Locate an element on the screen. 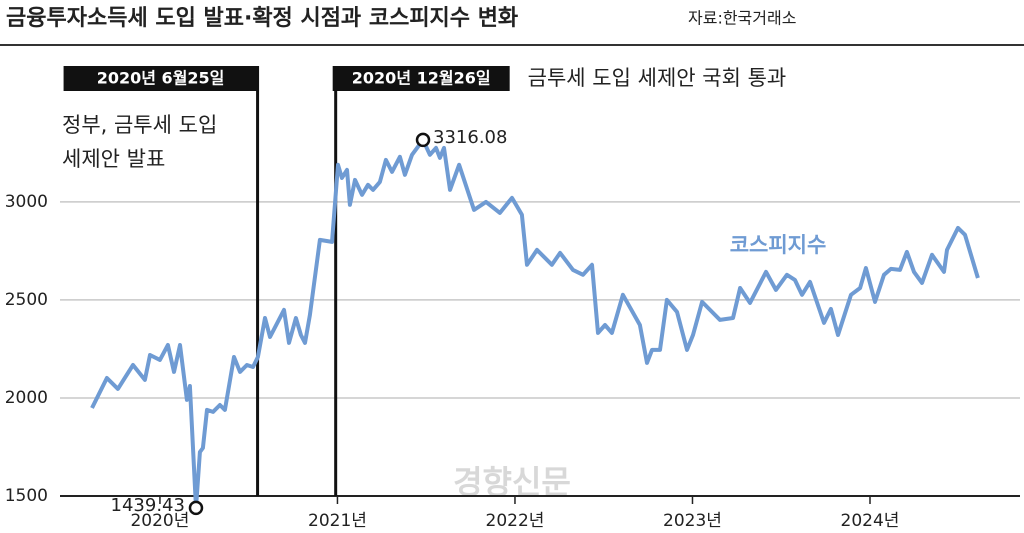  x-tick-label: 2021년 is located at coordinates (337, 521).